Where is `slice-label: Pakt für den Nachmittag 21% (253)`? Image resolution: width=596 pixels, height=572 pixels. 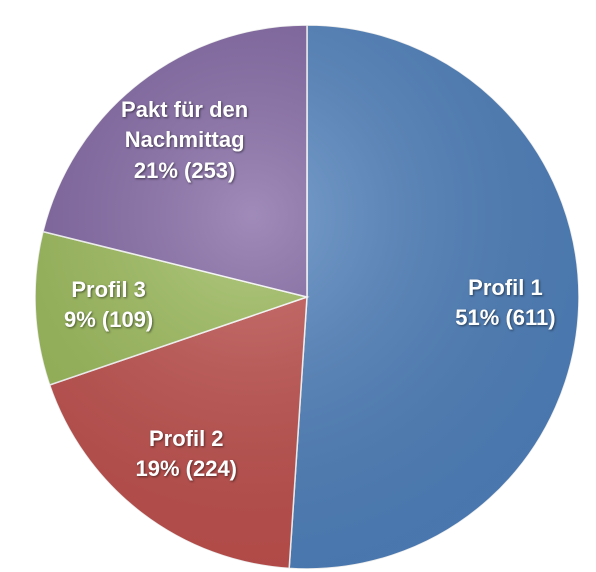 slice-label: Pakt für den Nachmittag 21% (253) is located at coordinates (185, 140).